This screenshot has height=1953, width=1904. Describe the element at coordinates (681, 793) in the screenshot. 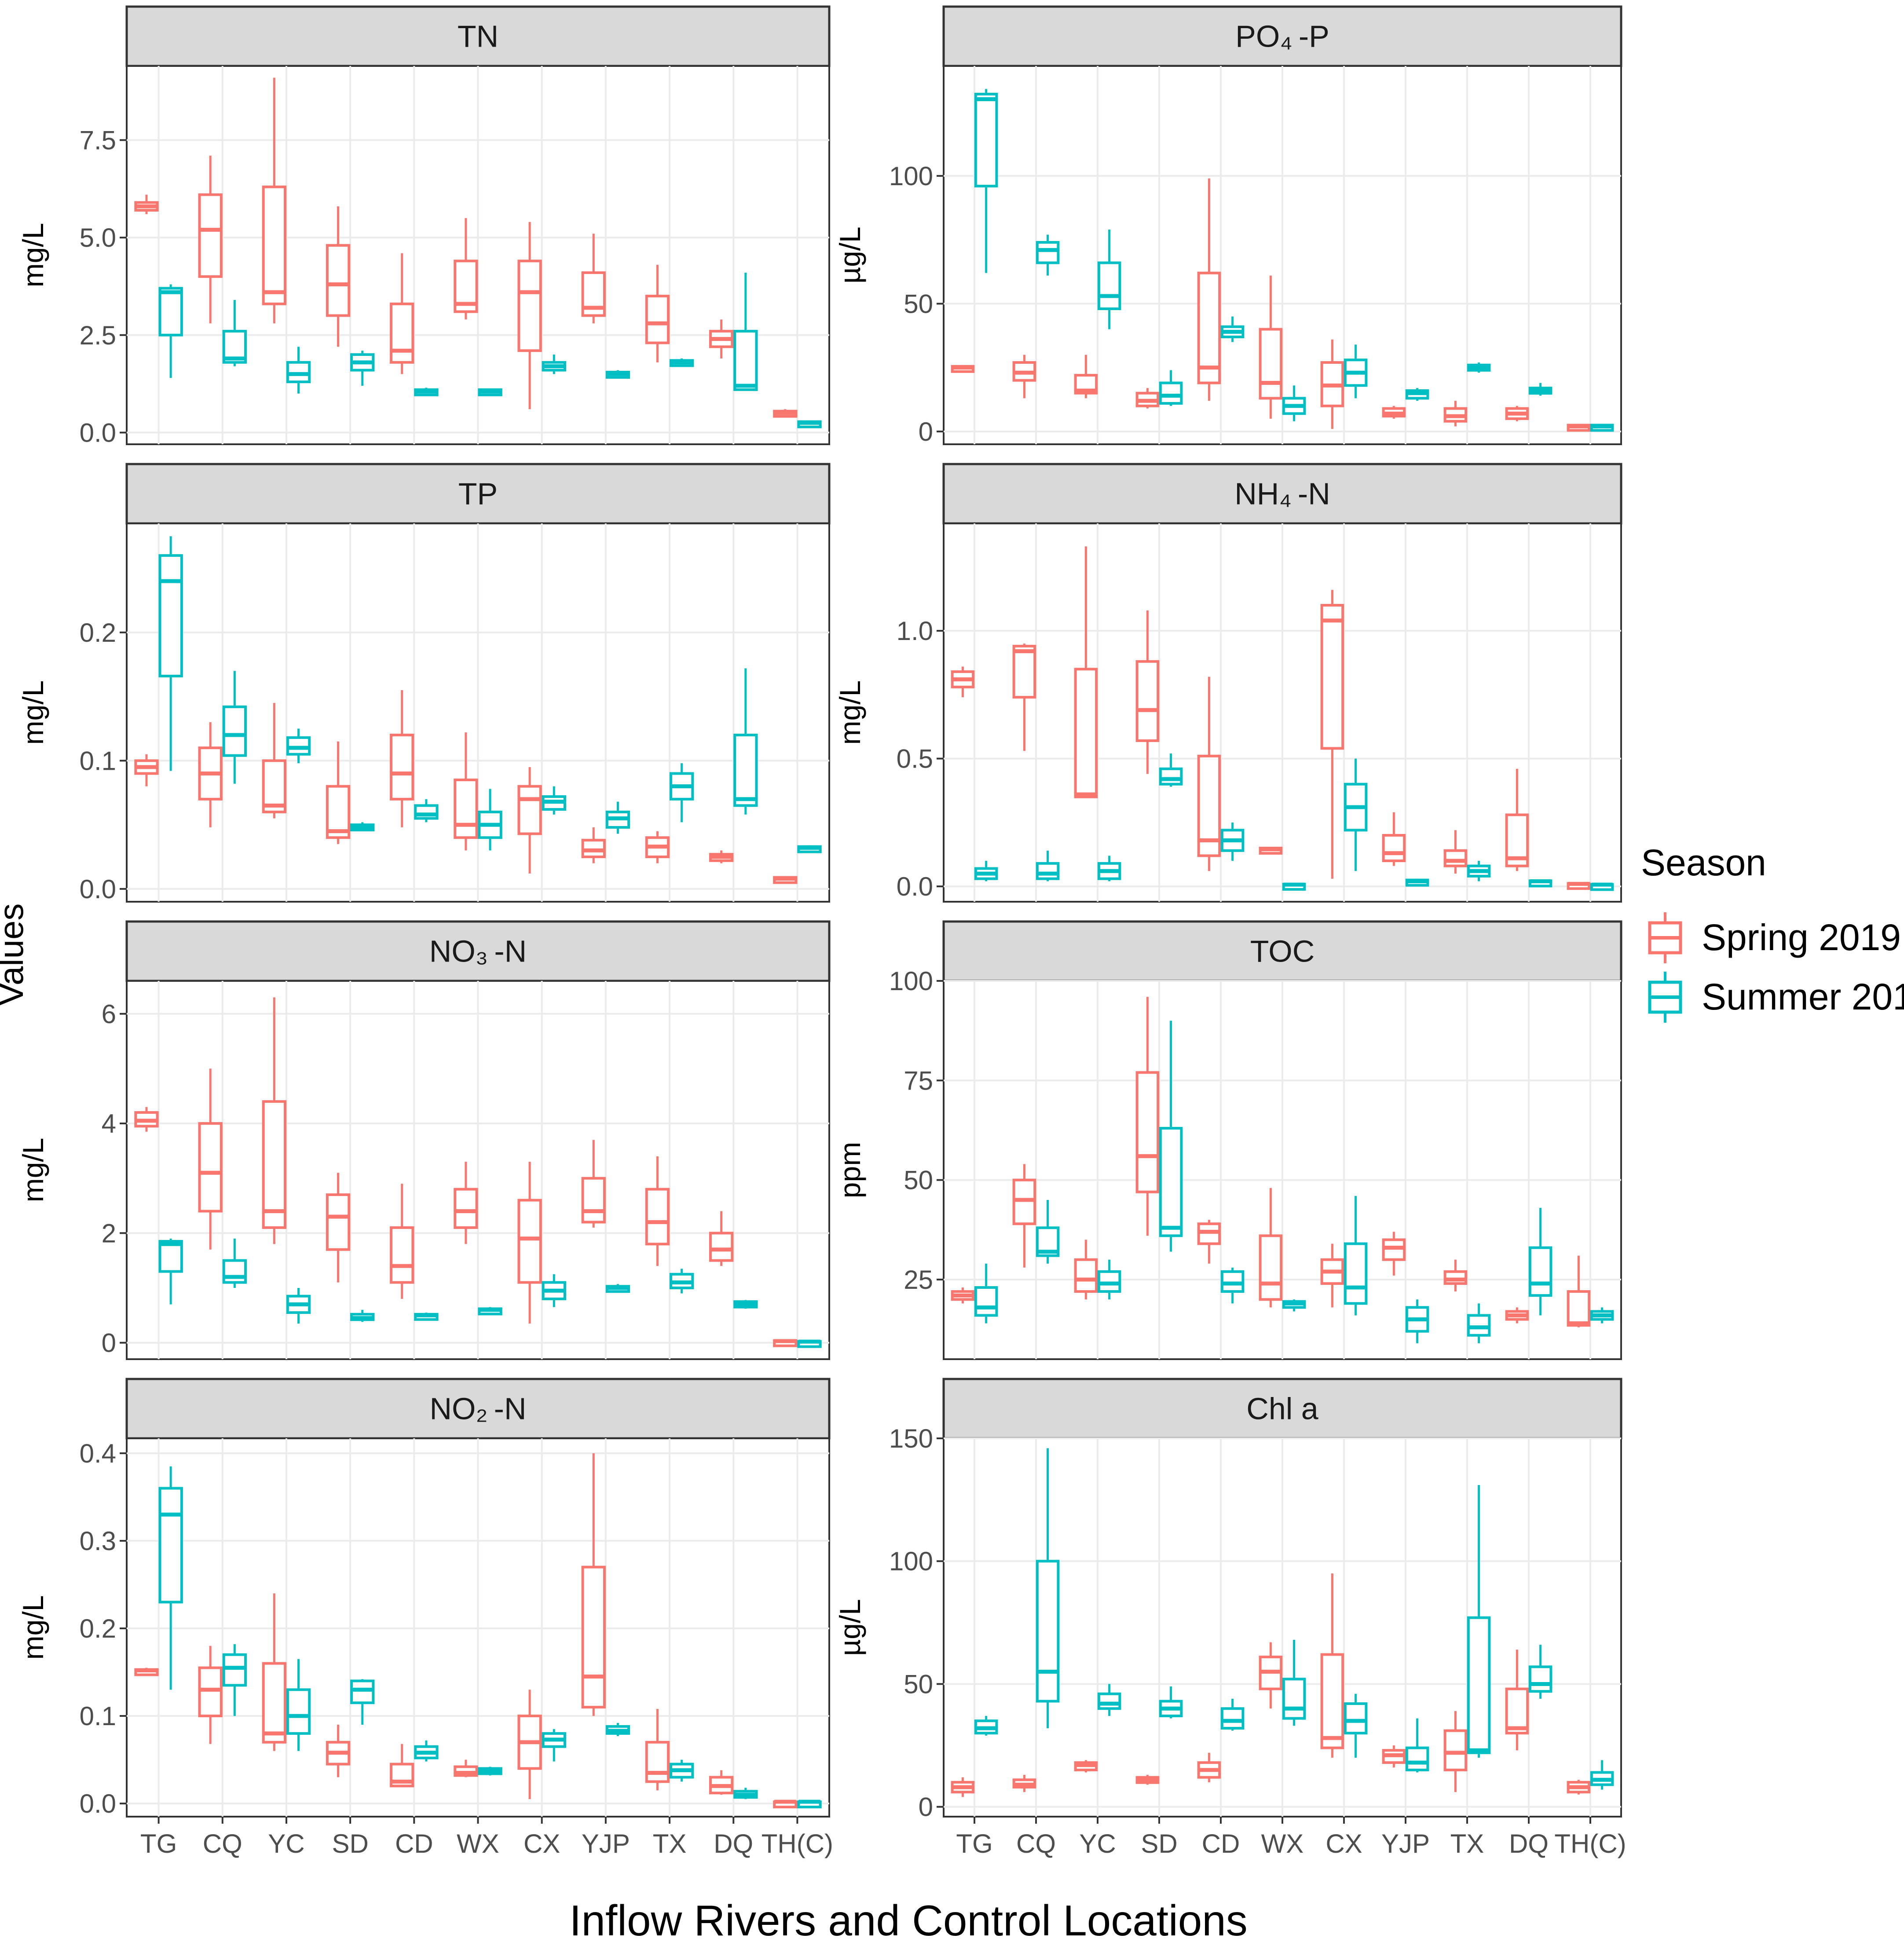

I see `box-summer-2019-tx` at that location.